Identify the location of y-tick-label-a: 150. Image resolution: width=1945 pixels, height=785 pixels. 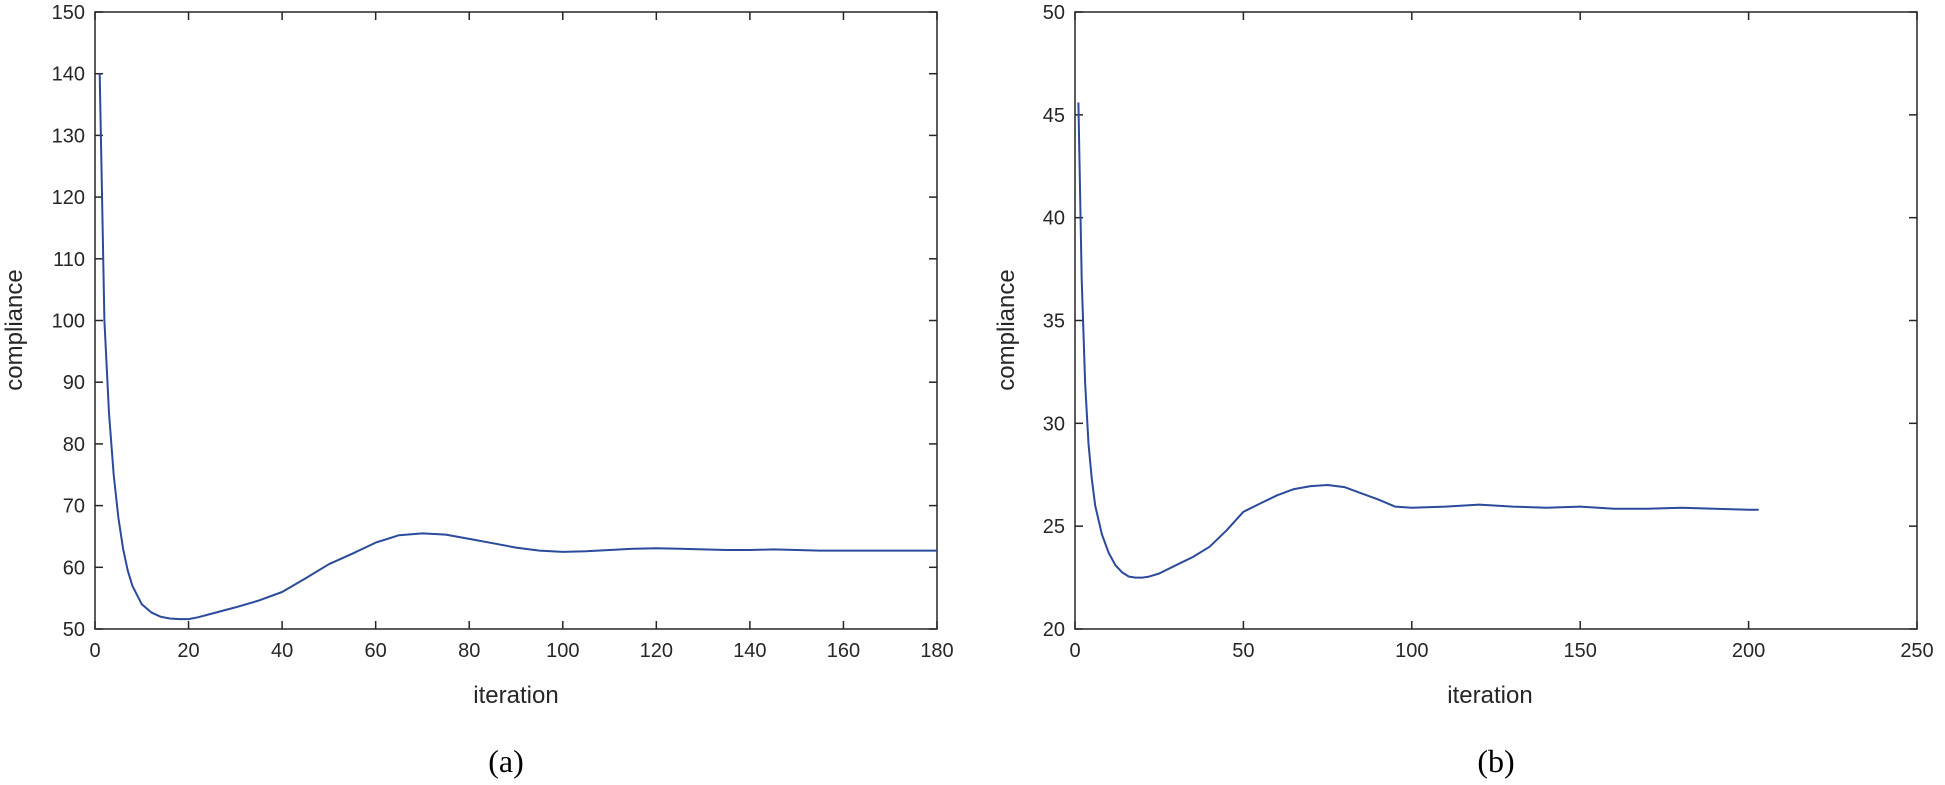
(68, 13).